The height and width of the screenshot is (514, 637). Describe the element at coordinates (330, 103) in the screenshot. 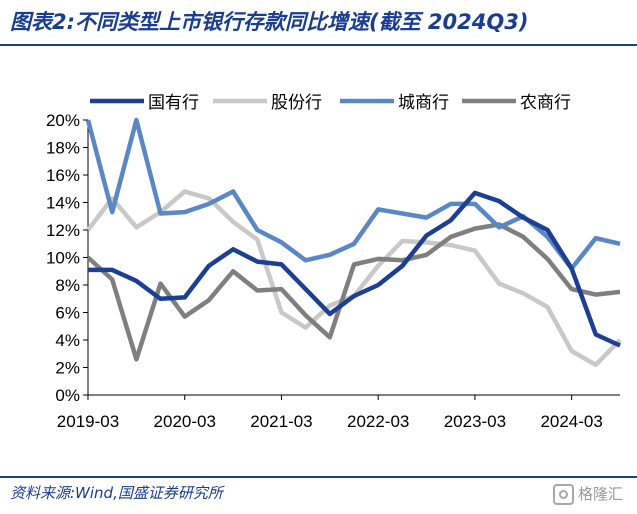

I see `chart-legend: 国有行 股份行 城商行 农商行` at that location.